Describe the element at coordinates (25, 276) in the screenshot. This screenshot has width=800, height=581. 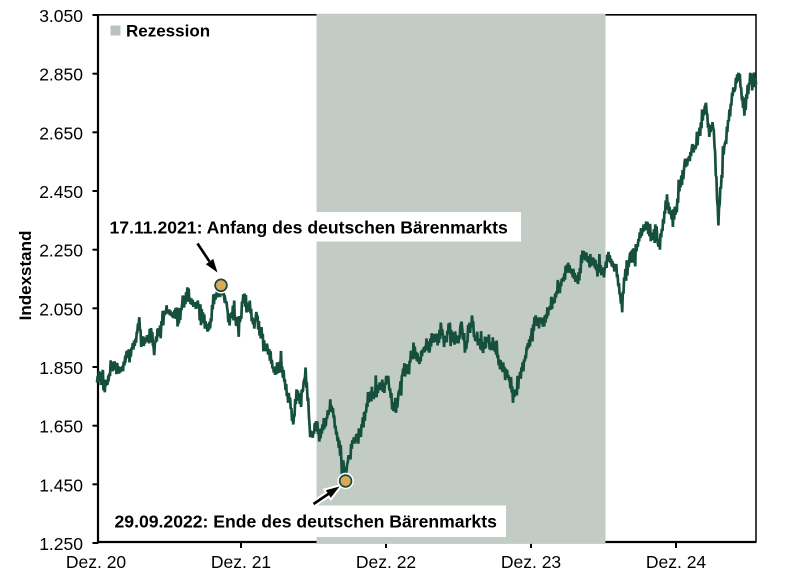
I see `svg-text: Indexstand` at that location.